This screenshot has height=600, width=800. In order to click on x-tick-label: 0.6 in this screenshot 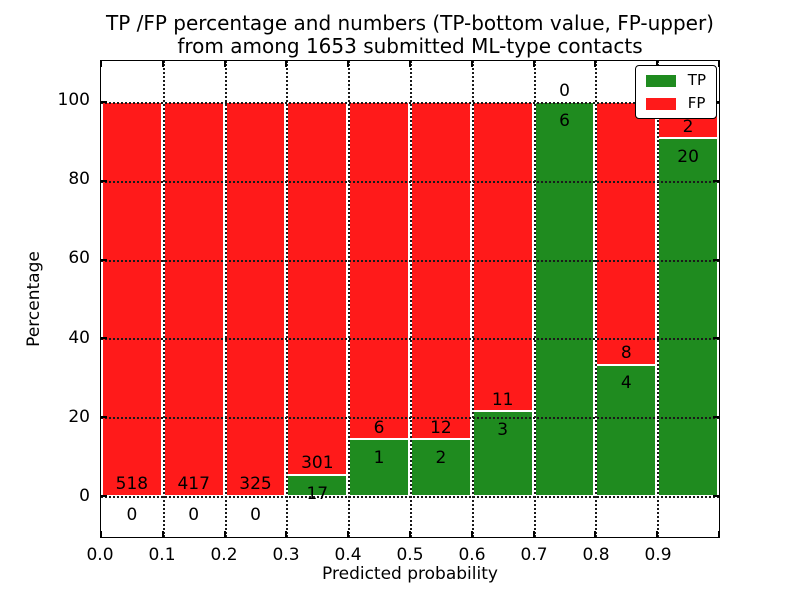, I will do `click(472, 555)`.